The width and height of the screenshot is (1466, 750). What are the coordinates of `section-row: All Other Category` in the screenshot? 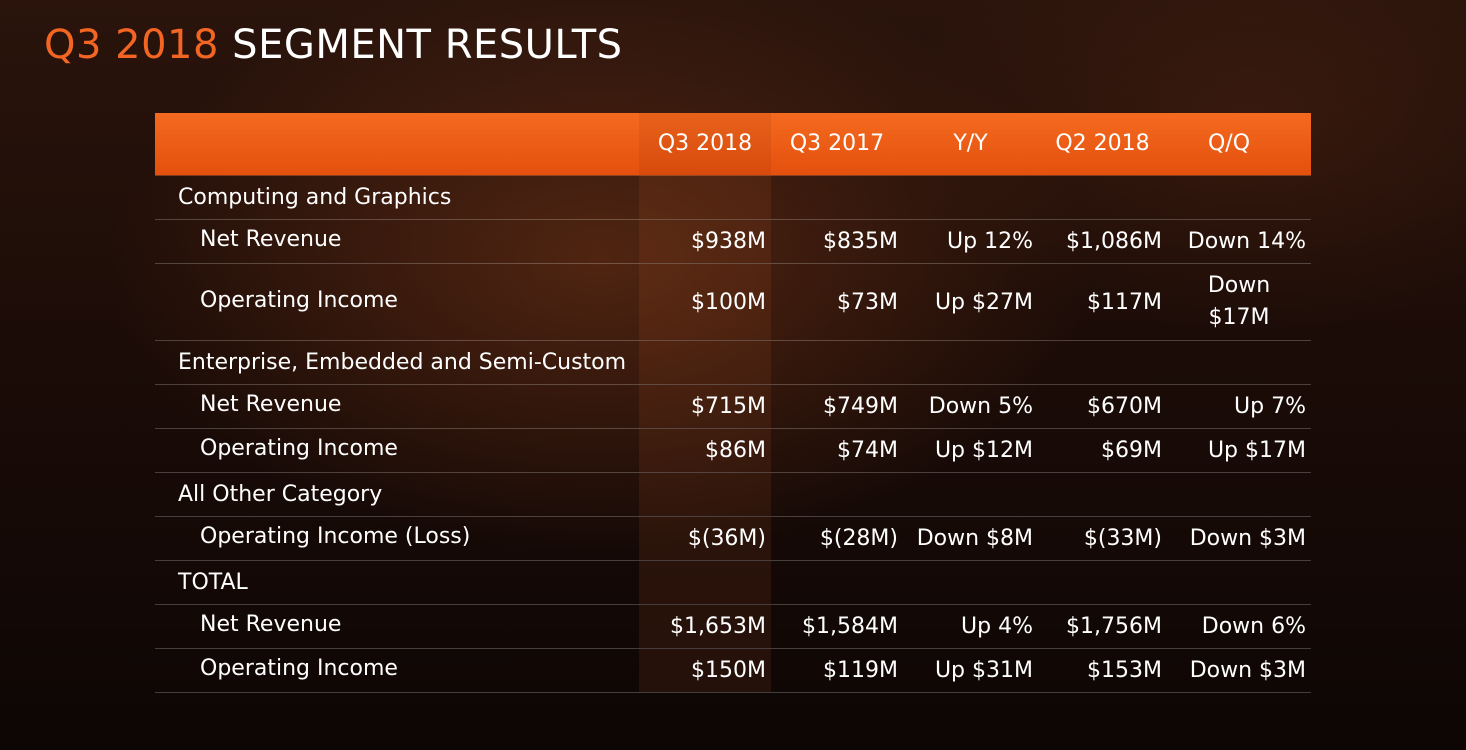 It's located at (733, 495).